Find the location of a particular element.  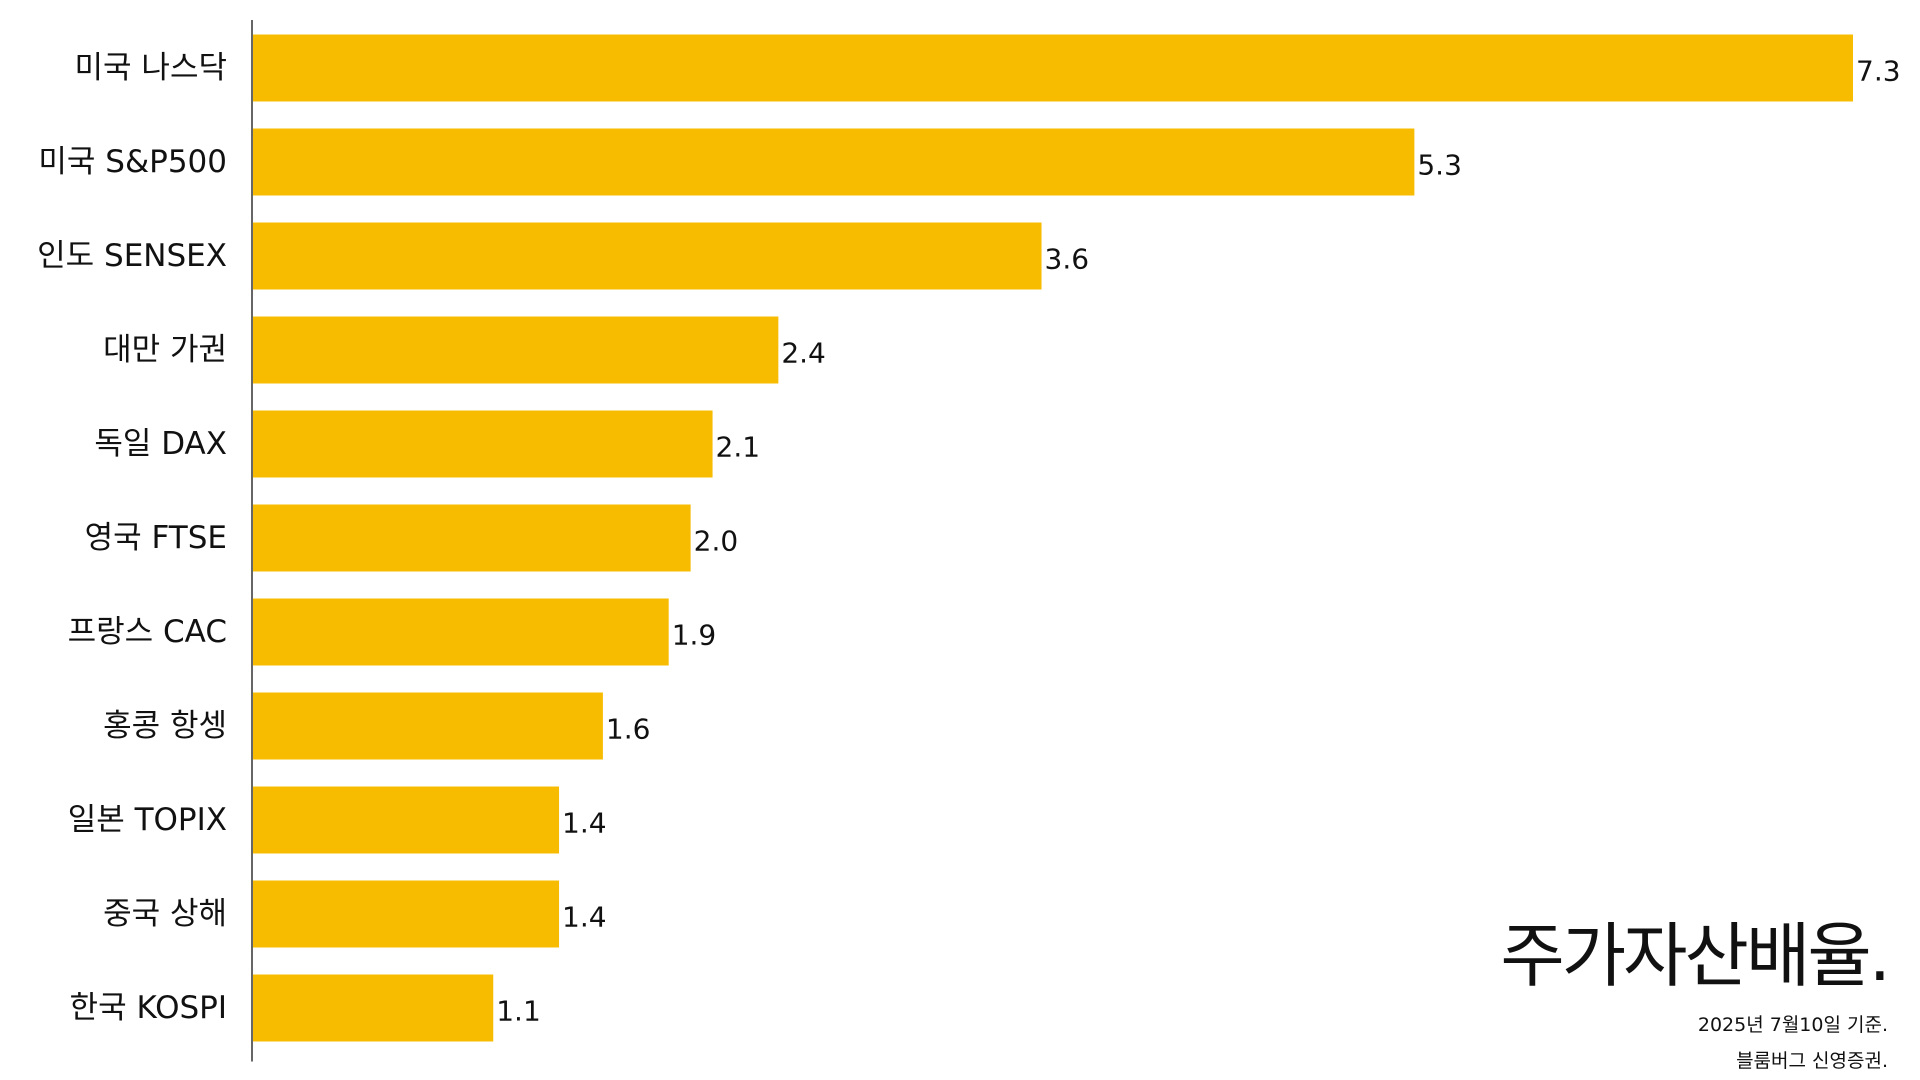

category-label: 미국 나스닥 is located at coordinates (151, 68).